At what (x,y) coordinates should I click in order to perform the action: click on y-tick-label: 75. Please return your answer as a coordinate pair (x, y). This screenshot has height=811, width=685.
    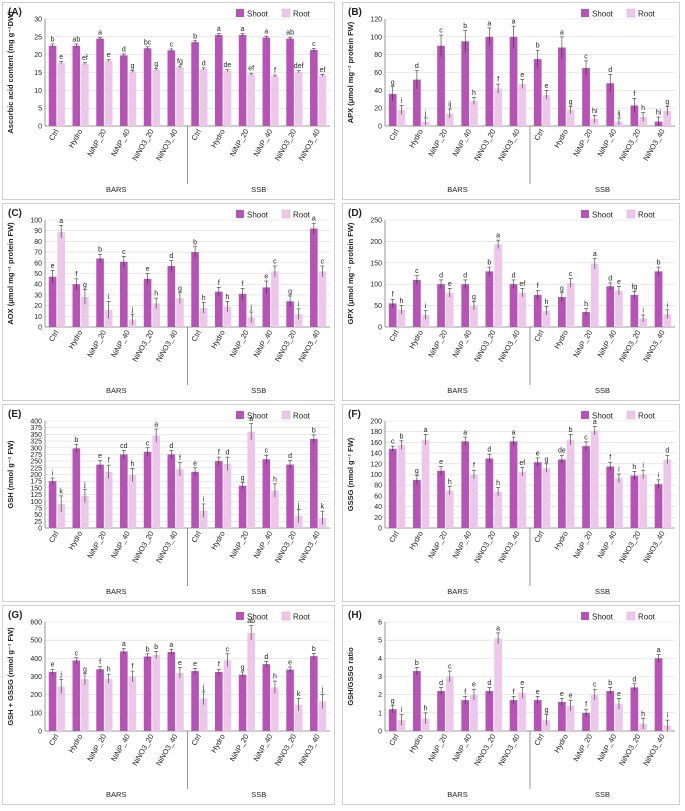
    Looking at the image, I should click on (38, 508).